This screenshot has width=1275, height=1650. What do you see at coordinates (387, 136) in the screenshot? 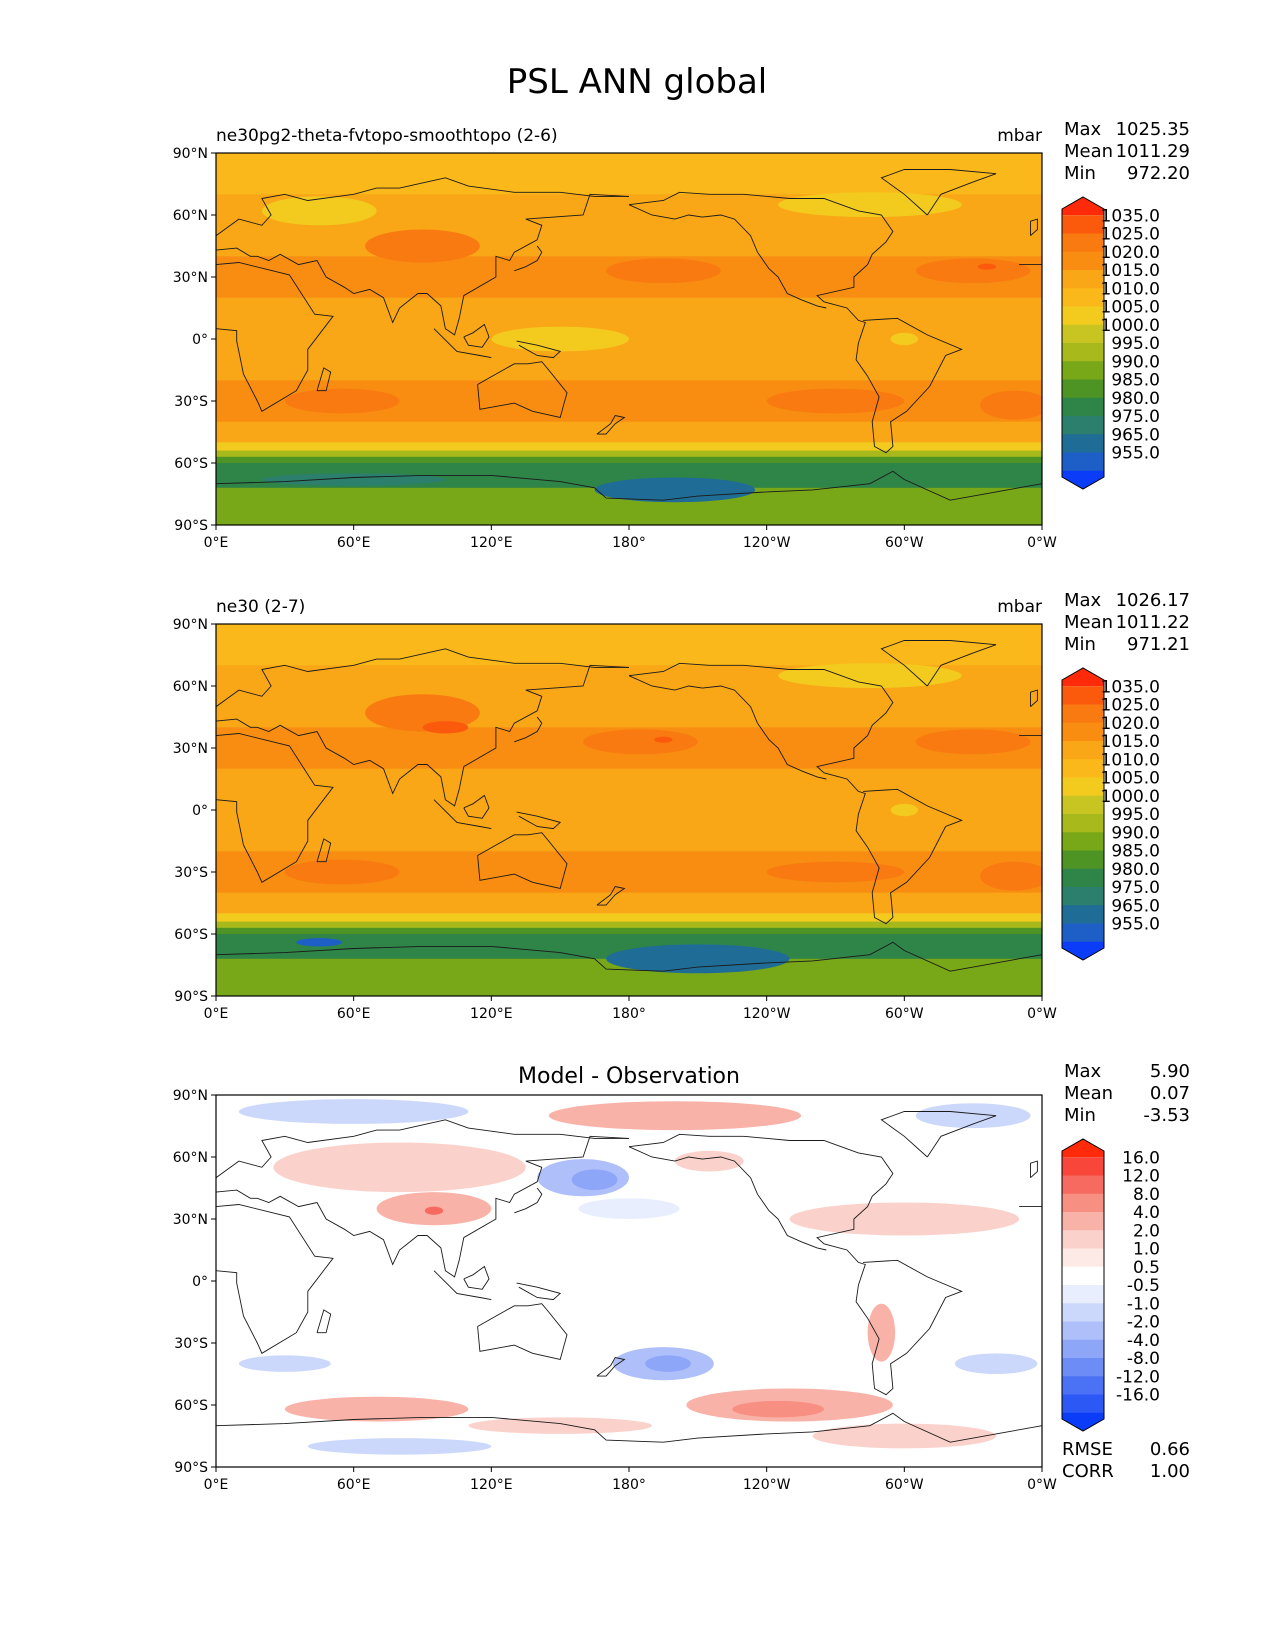
I see `panel-subtitle: ne30pg2-theta-fvtopo-smoothtopo (2-6)` at bounding box center [387, 136].